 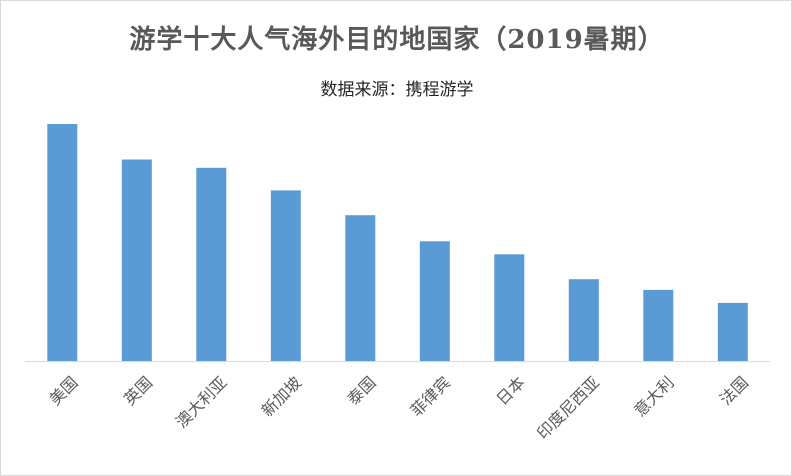 What do you see at coordinates (281, 396) in the screenshot?
I see `x-tick-label: 新加坡` at bounding box center [281, 396].